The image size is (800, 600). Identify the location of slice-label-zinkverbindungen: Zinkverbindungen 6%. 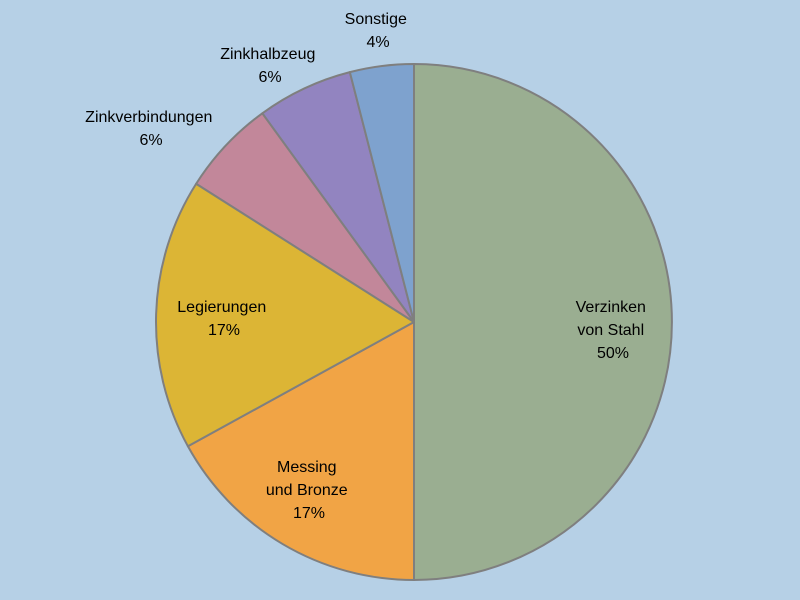
(151, 129).